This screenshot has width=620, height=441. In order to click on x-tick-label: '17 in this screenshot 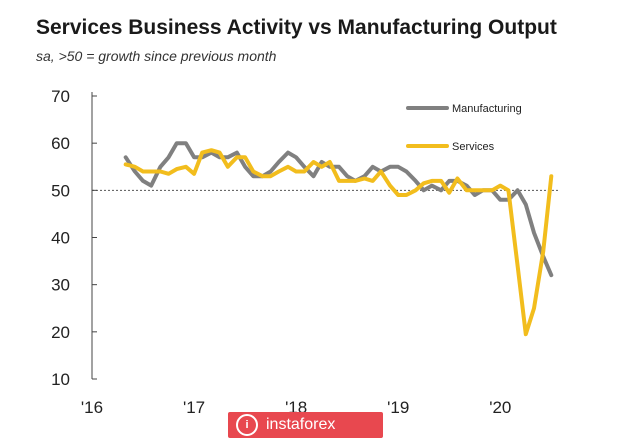, I will do `click(194, 407)`.